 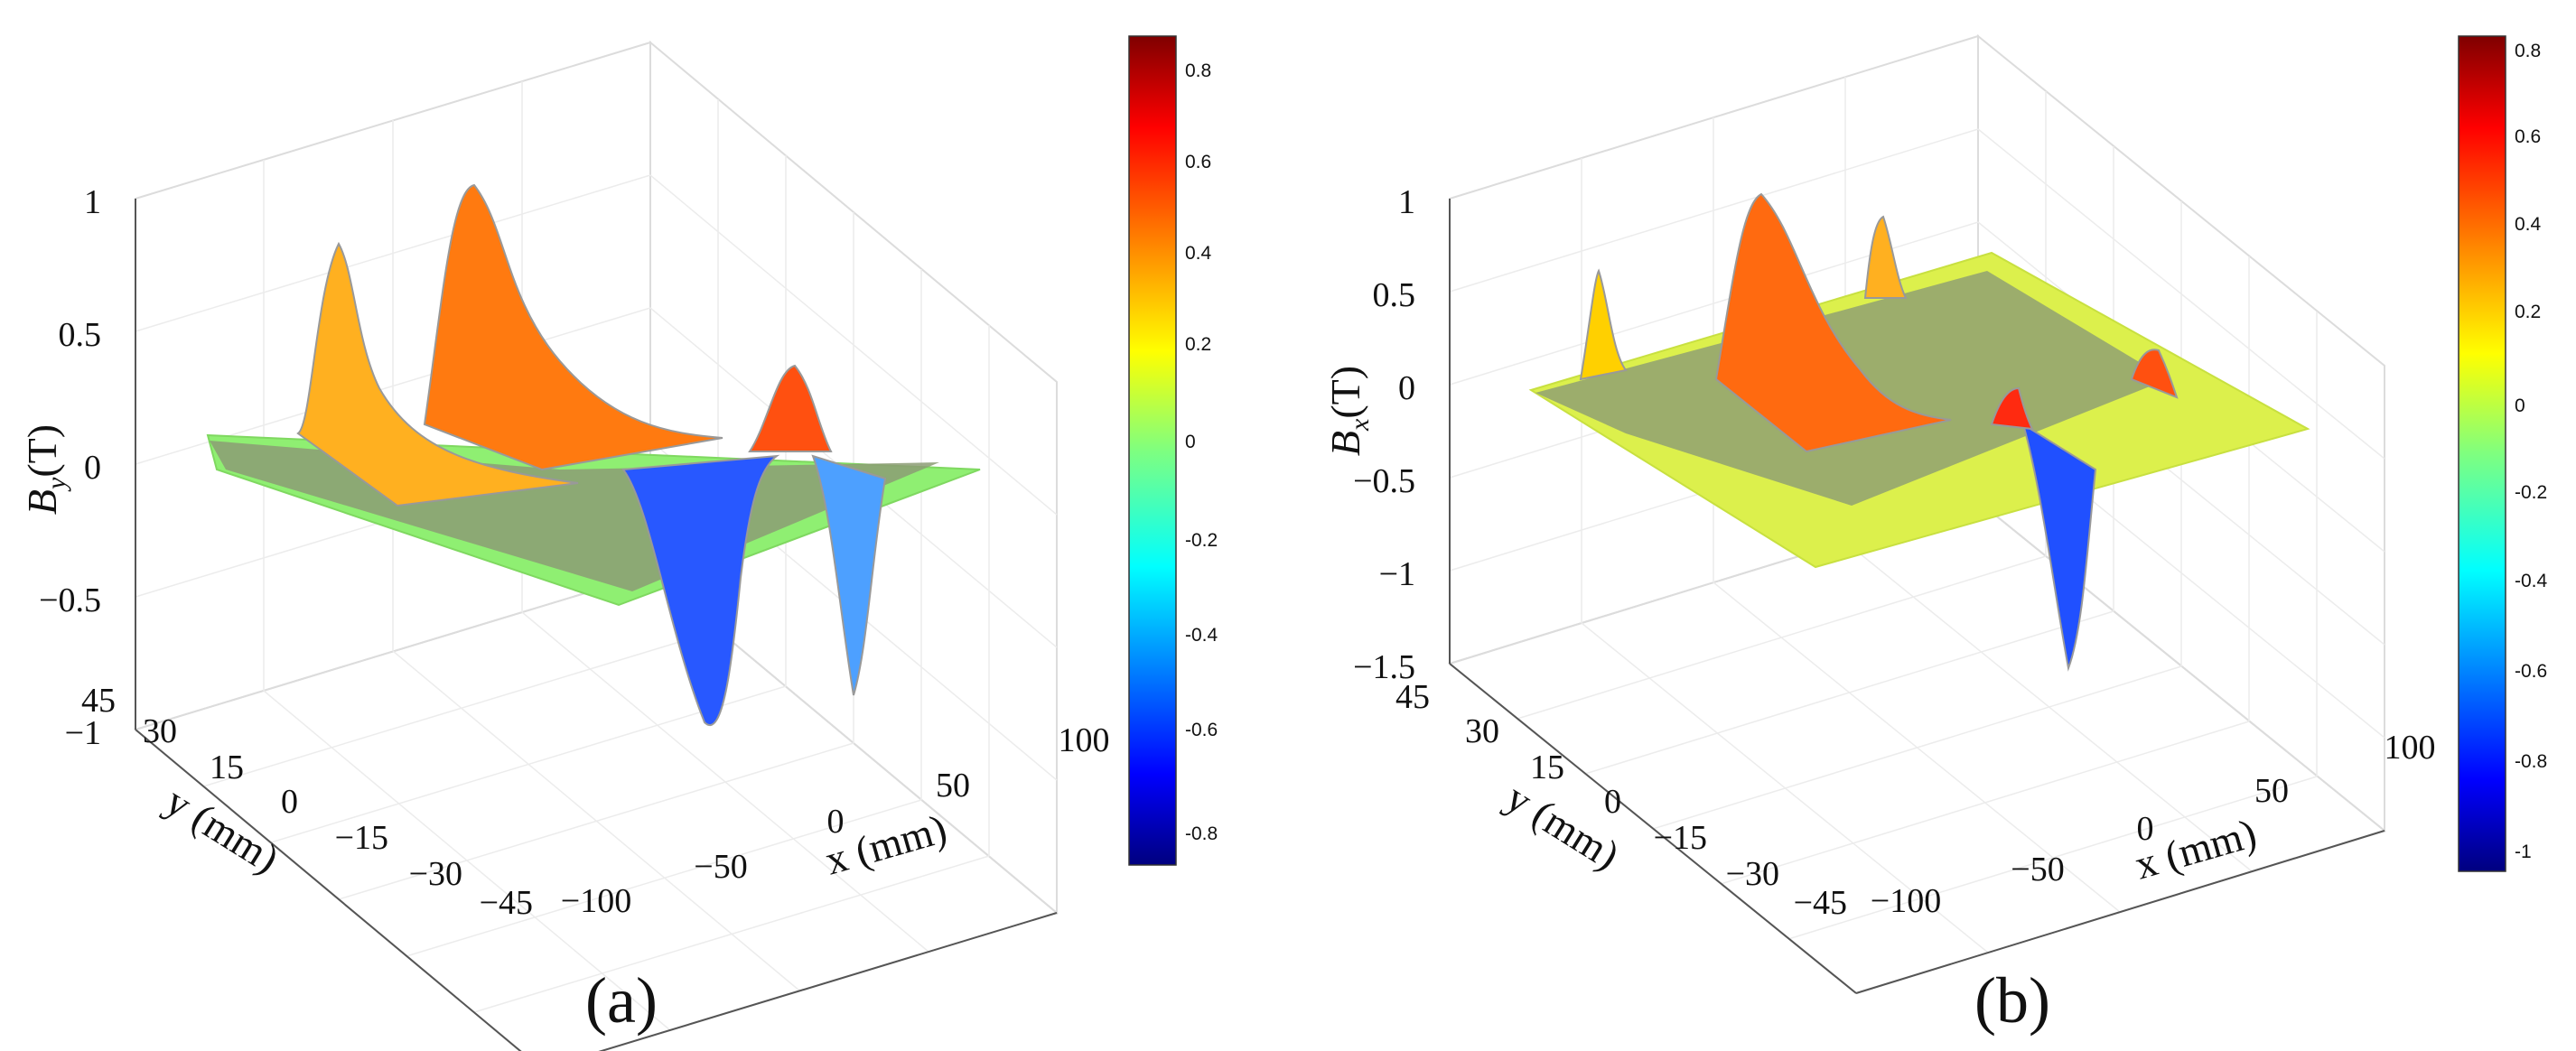 I want to click on panel-a-x-ticks: −100 −50 0 50 100, so click(x=835, y=820).